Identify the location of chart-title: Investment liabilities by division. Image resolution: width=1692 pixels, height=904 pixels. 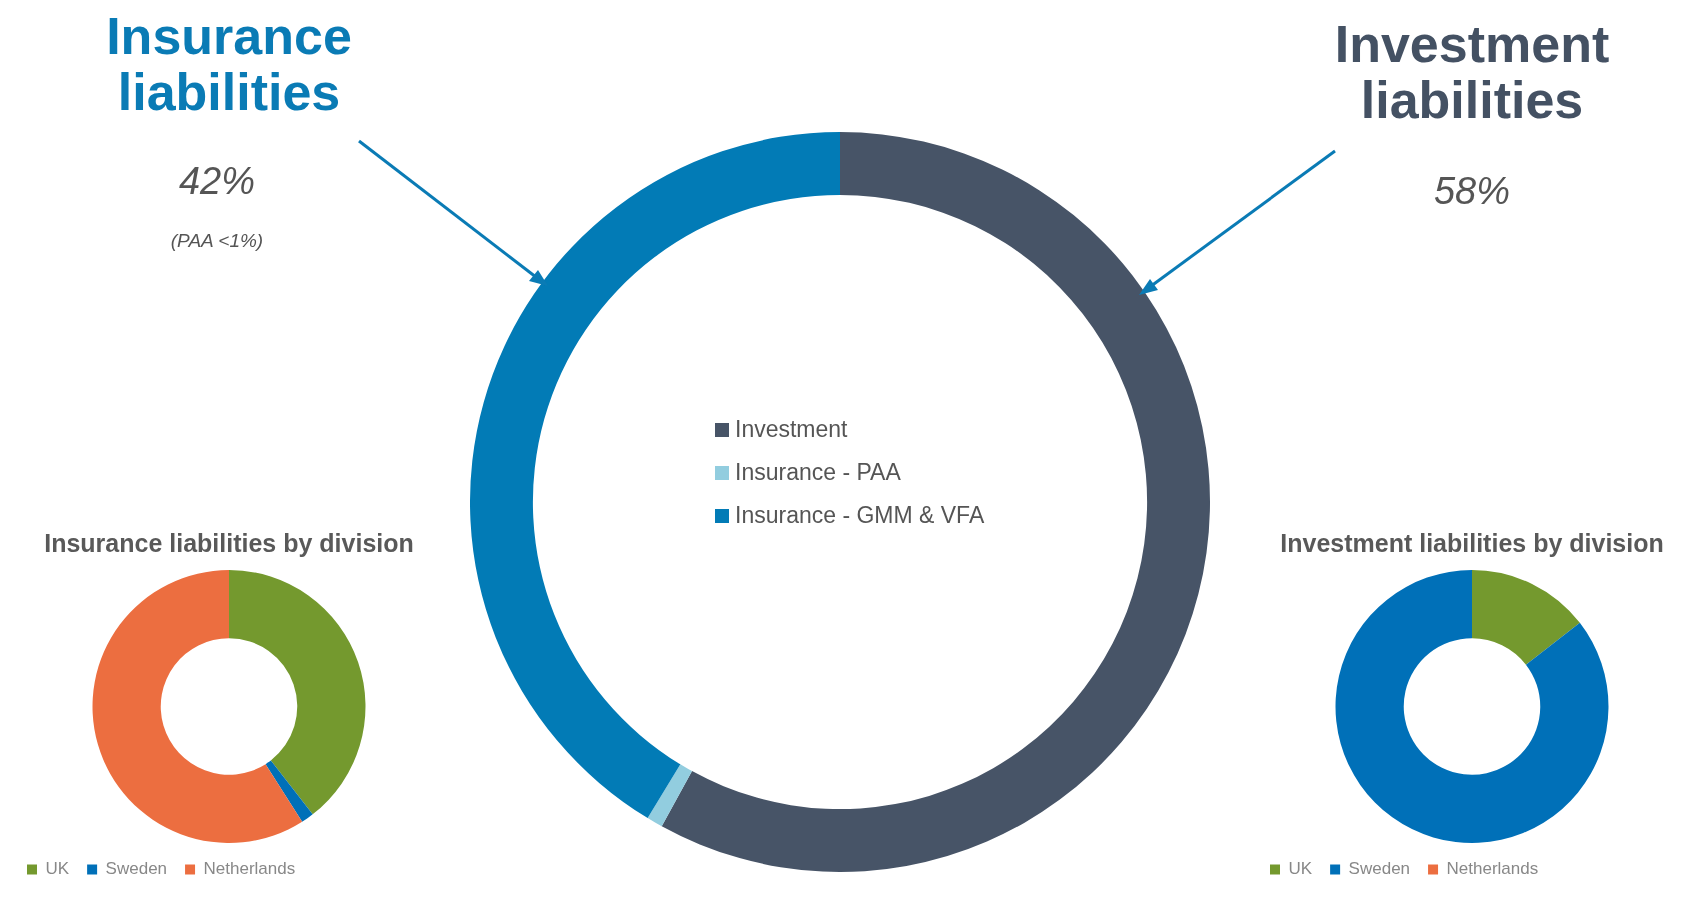
(1472, 542).